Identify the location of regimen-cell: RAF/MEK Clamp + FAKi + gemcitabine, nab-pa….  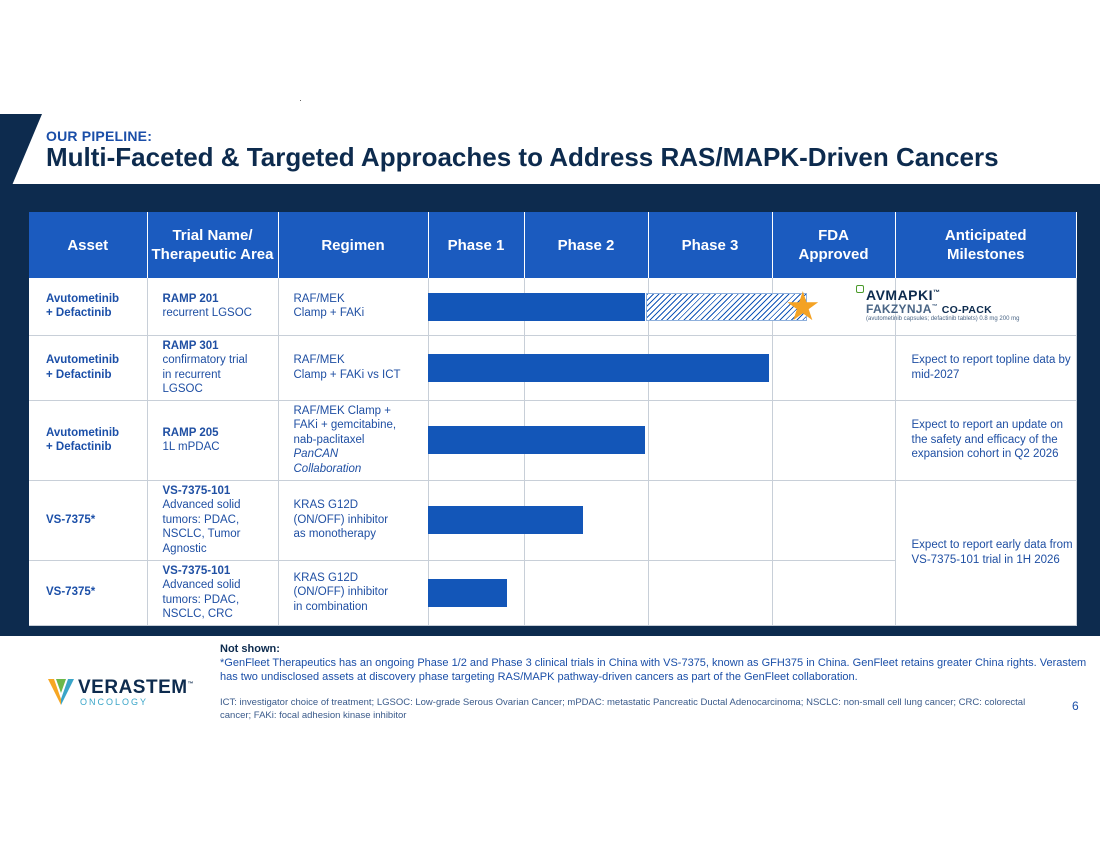
(353, 440).